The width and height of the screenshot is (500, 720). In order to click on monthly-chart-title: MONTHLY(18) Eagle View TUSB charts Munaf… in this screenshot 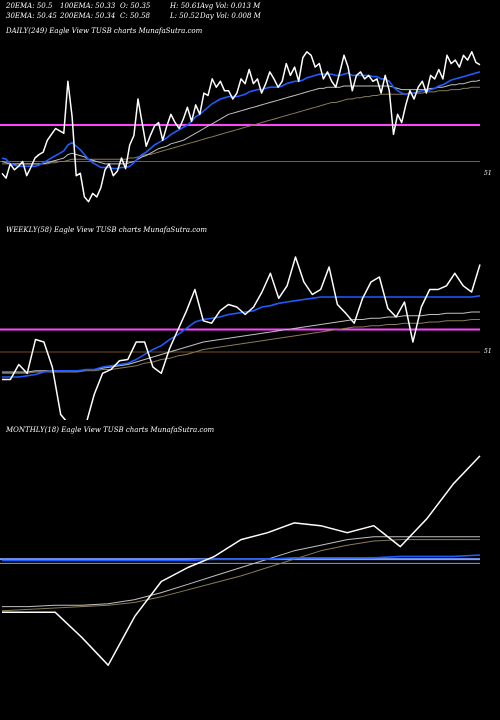, I will do `click(110, 430)`.